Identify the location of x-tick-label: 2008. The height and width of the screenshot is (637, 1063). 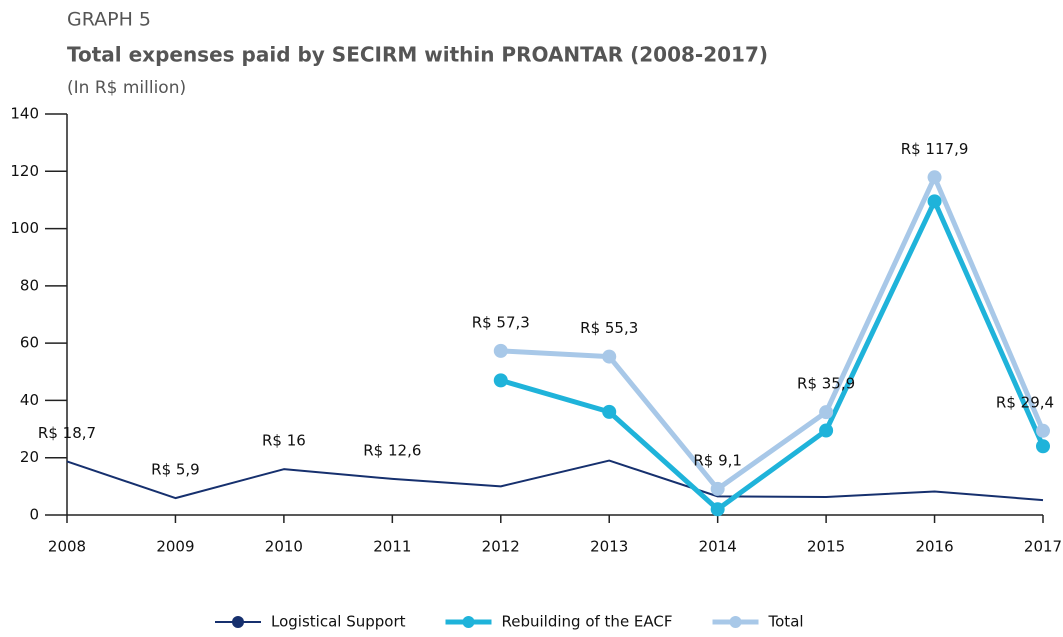
(67, 547).